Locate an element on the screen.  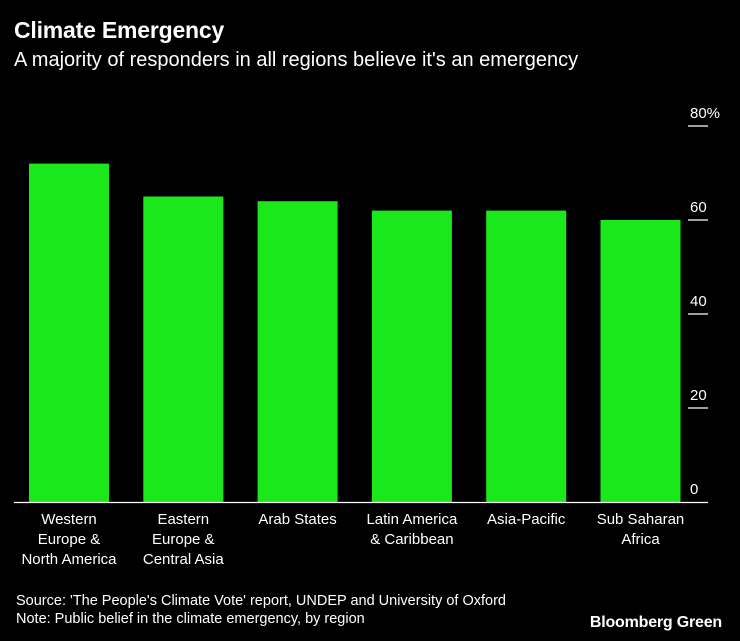
x-category-label: Latin America & Caribbean is located at coordinates (412, 529).